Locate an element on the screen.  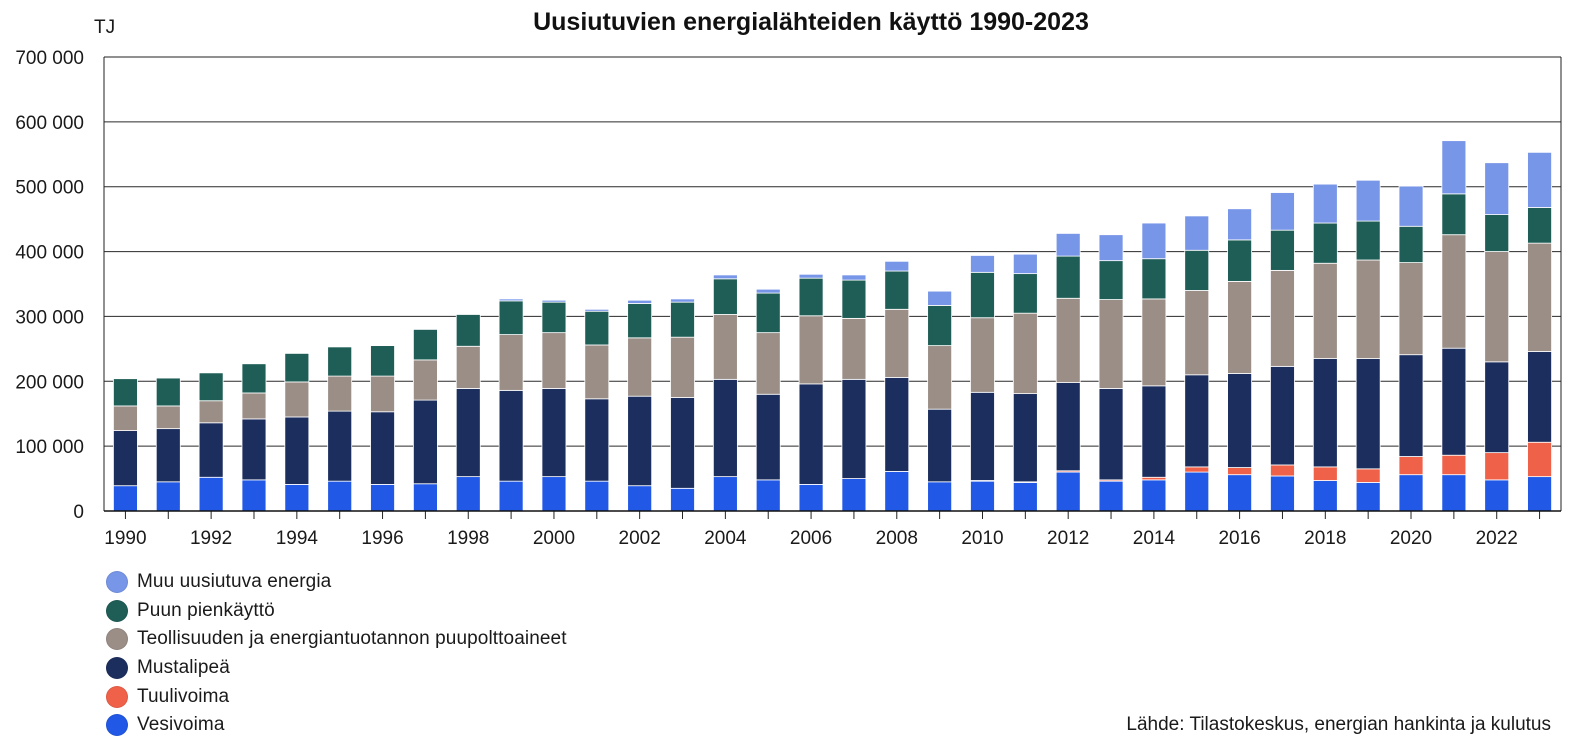
bar-stack-2010 is located at coordinates (982, 383).